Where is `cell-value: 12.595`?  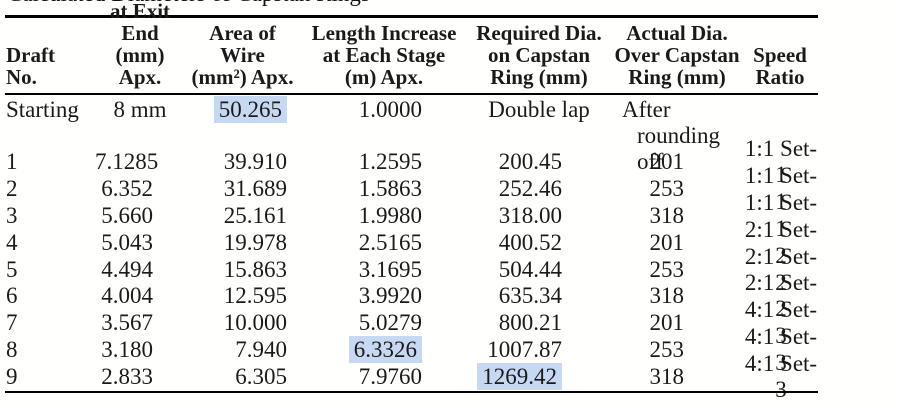 cell-value: 12.595 is located at coordinates (255, 296).